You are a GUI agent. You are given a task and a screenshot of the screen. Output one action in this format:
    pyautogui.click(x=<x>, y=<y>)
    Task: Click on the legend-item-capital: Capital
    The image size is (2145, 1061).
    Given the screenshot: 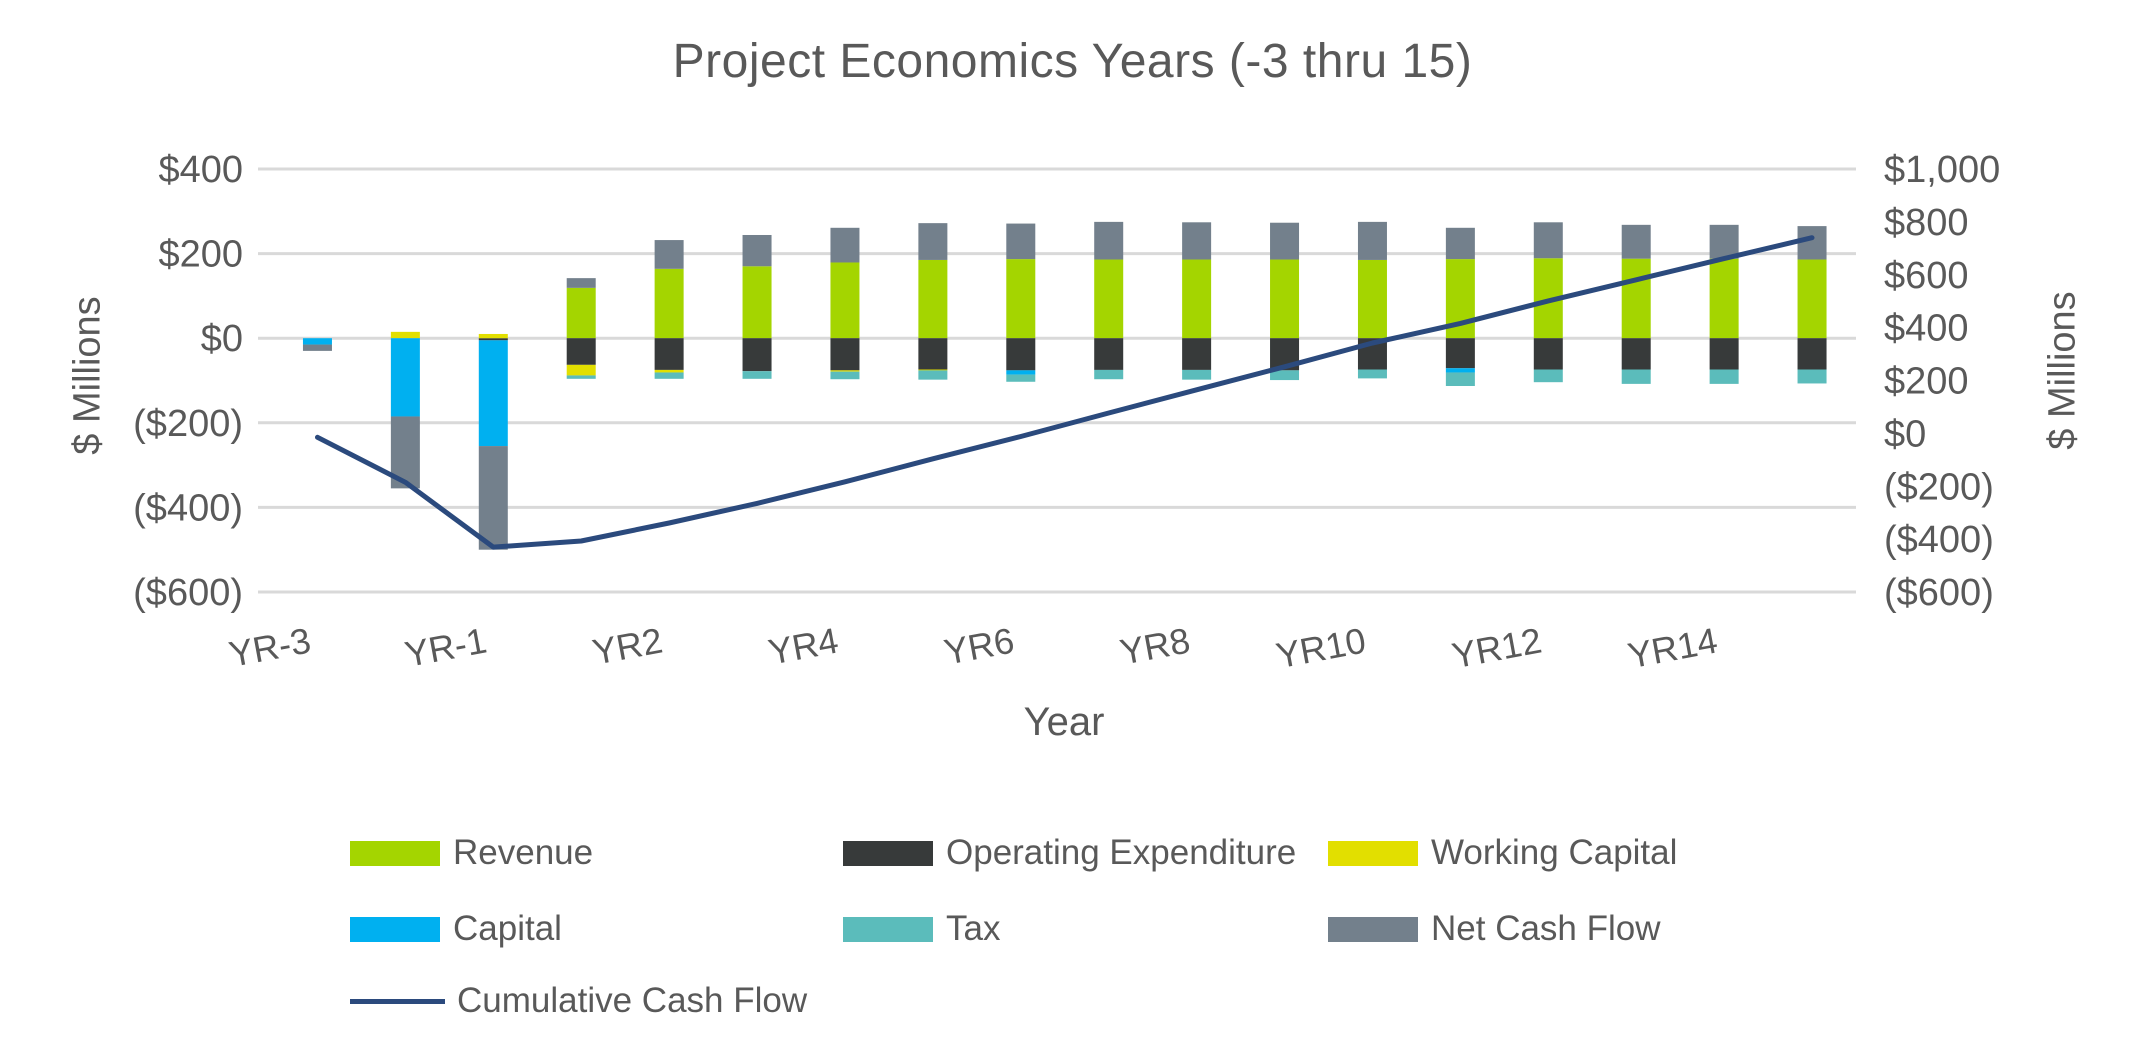 What is the action you would take?
    pyautogui.click(x=456, y=929)
    